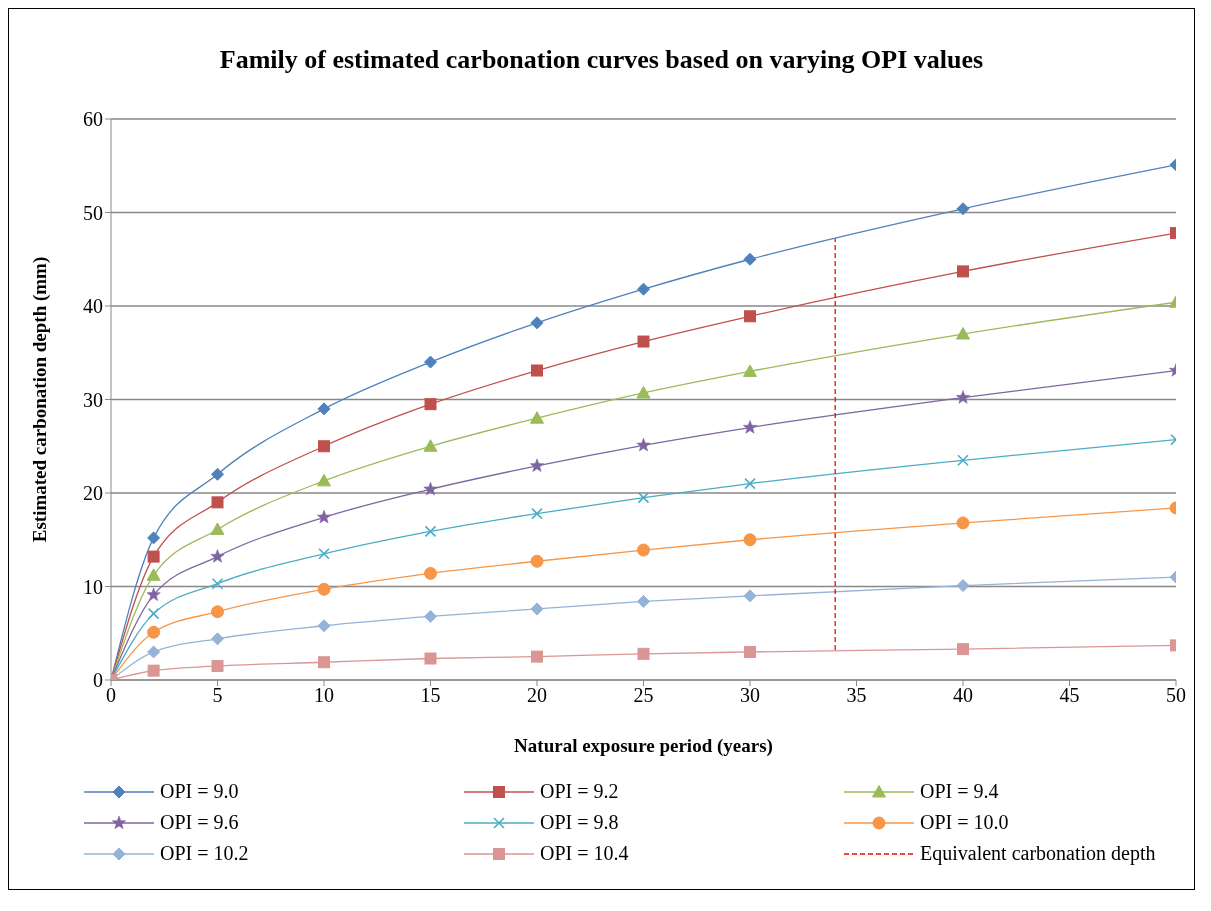  Describe the element at coordinates (959, 791) in the screenshot. I see `legend-label: OPI = 9.4` at that location.